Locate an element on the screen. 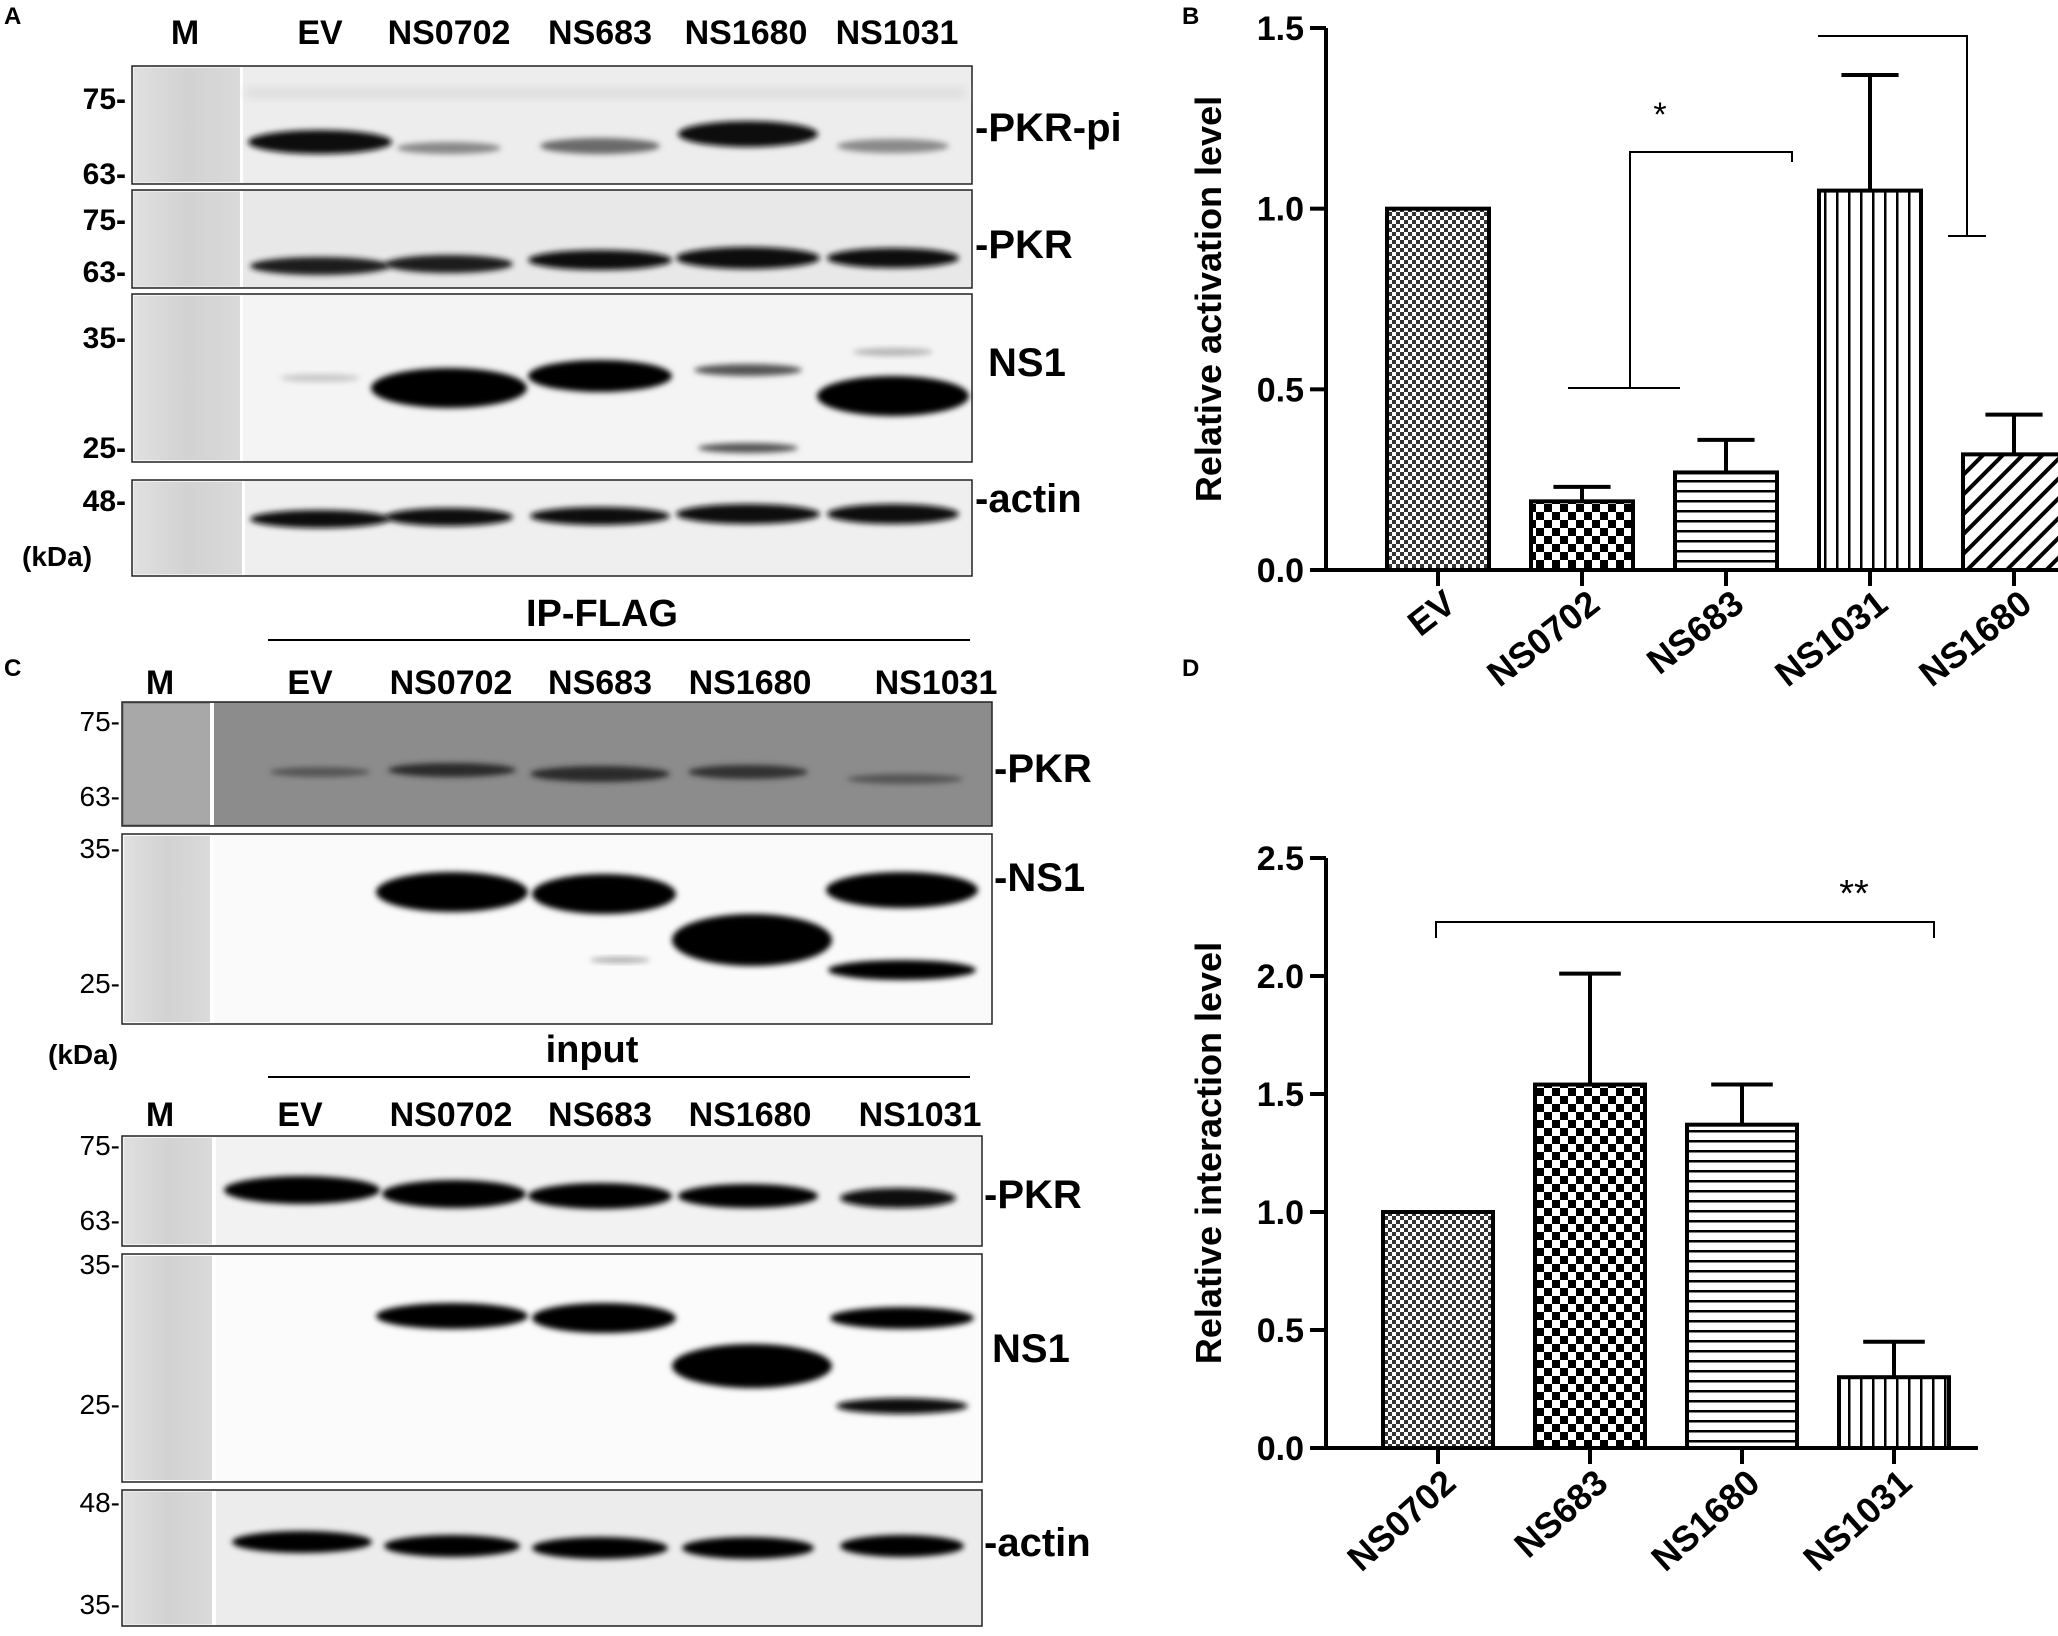  kda-label-a: (kDa) is located at coordinates (57, 556).